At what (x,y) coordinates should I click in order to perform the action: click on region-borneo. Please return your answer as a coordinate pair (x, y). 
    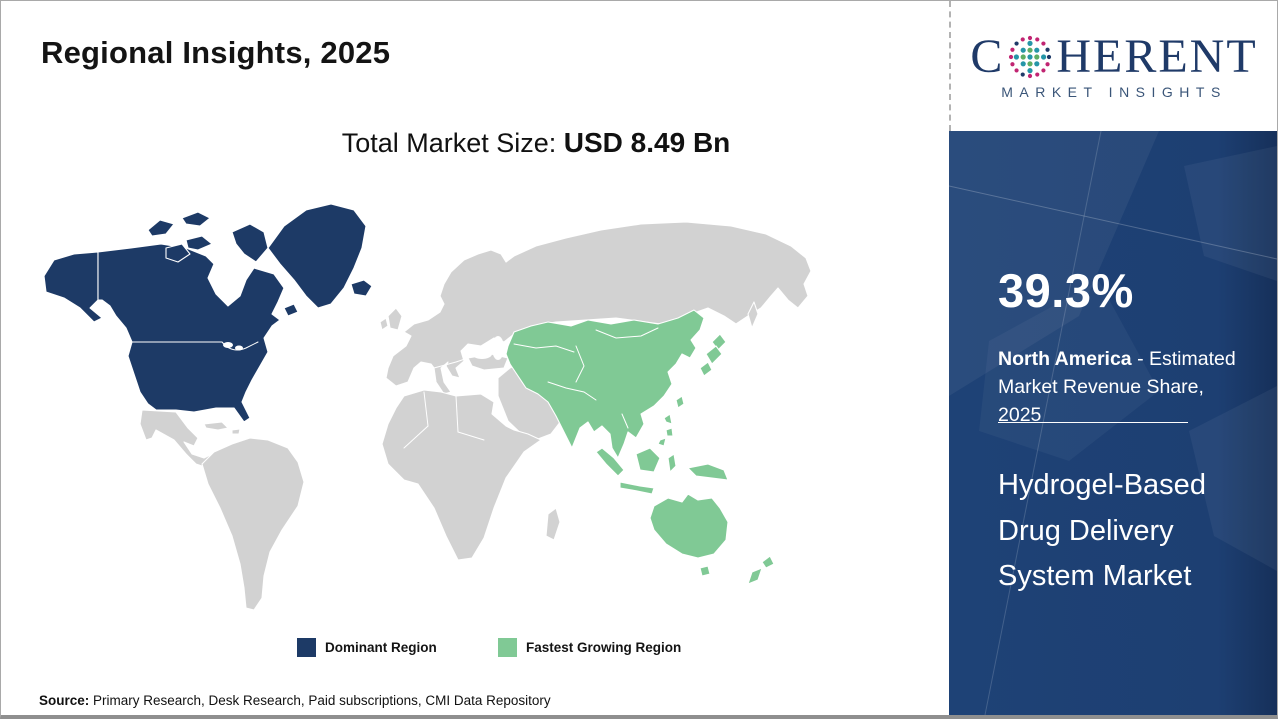
    Looking at the image, I should click on (648, 460).